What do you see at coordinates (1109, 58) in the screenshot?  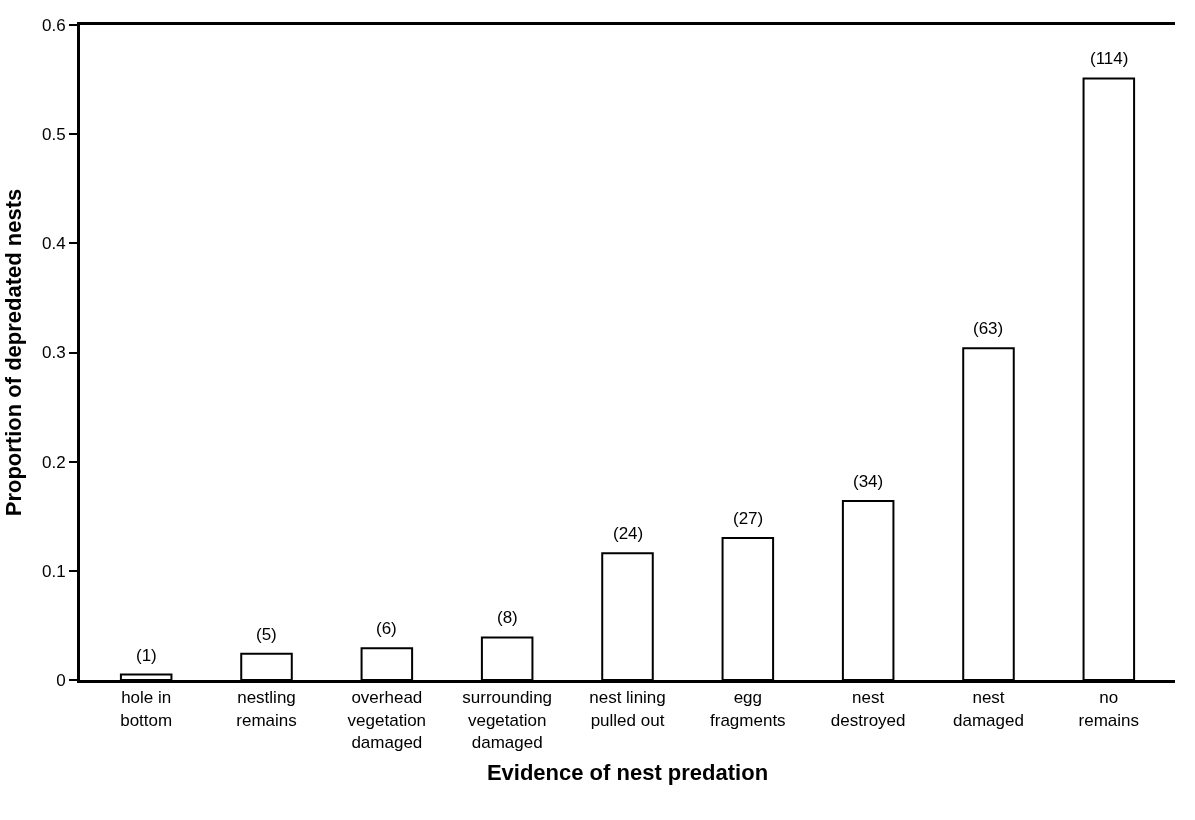 I see `annotation: (114)` at bounding box center [1109, 58].